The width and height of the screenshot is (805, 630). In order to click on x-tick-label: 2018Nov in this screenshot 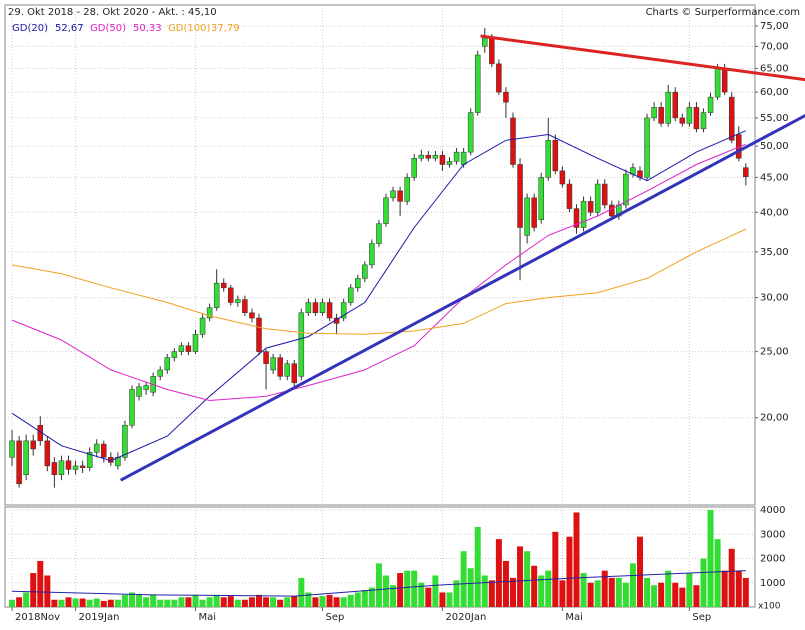, I will do `click(37, 617)`.